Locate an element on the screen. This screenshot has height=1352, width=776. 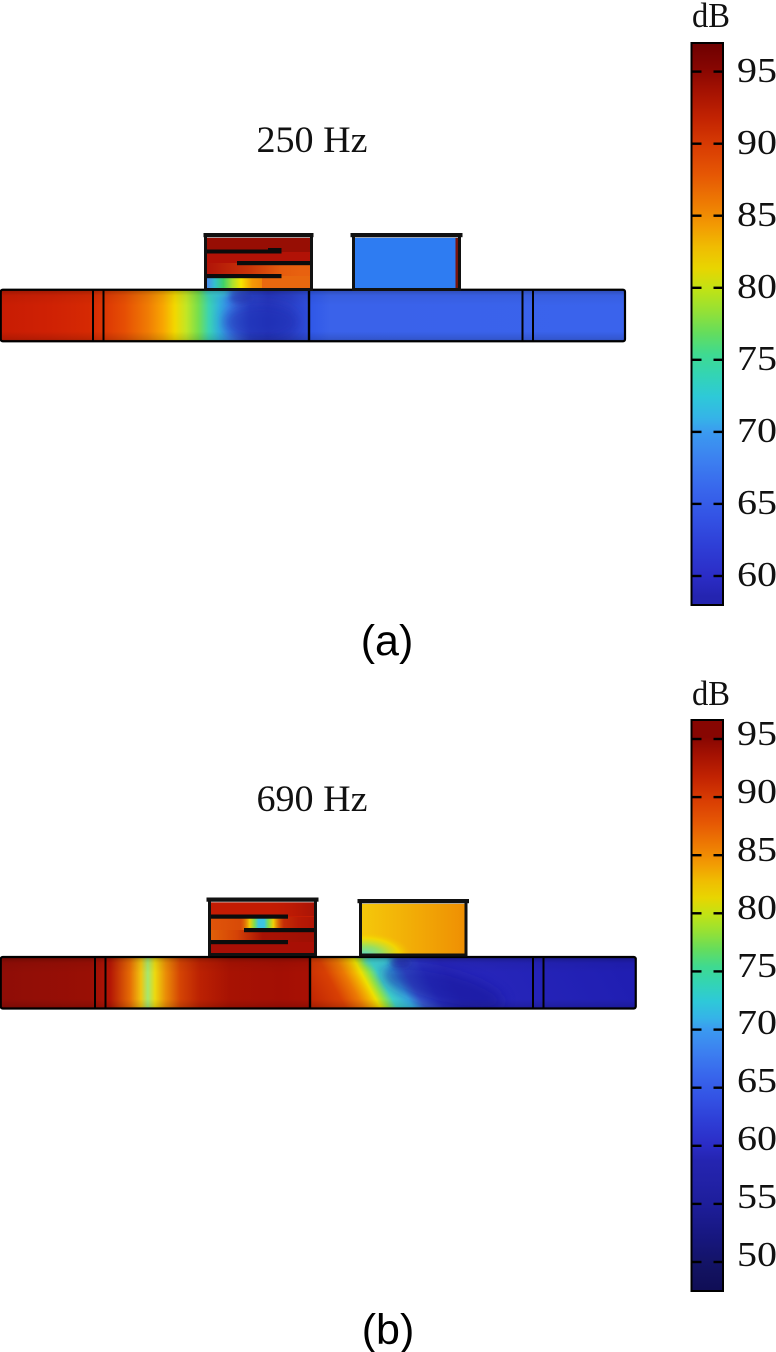
svg-text: 55 is located at coordinates (756, 1196).